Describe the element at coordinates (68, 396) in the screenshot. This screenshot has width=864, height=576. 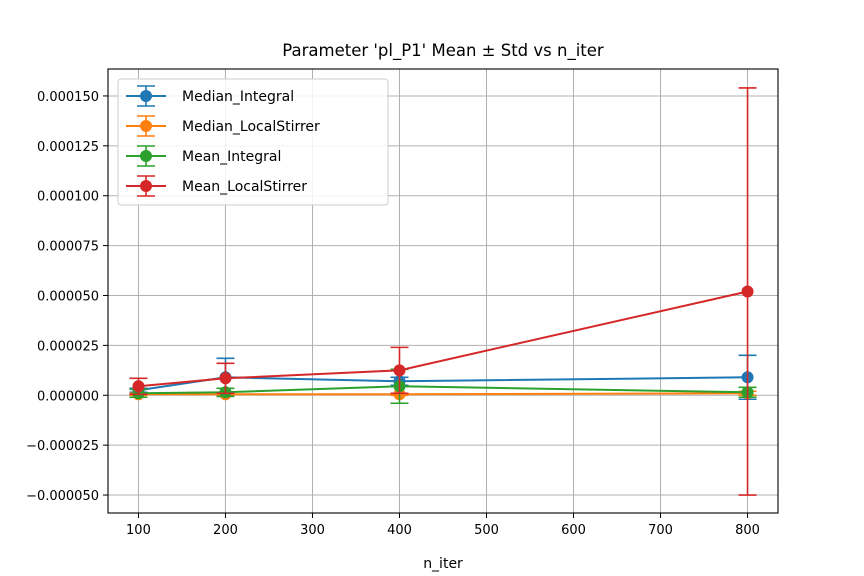
I see `y-tick-label: 0.000000` at that location.